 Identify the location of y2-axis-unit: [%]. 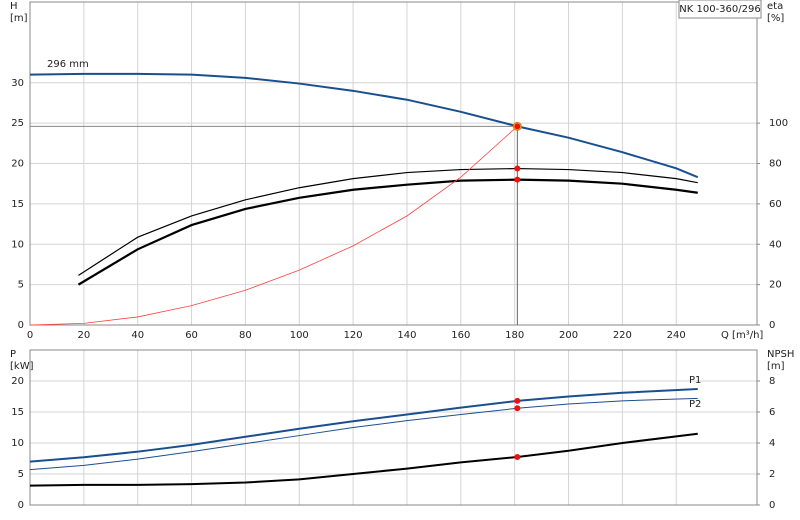
(775, 18).